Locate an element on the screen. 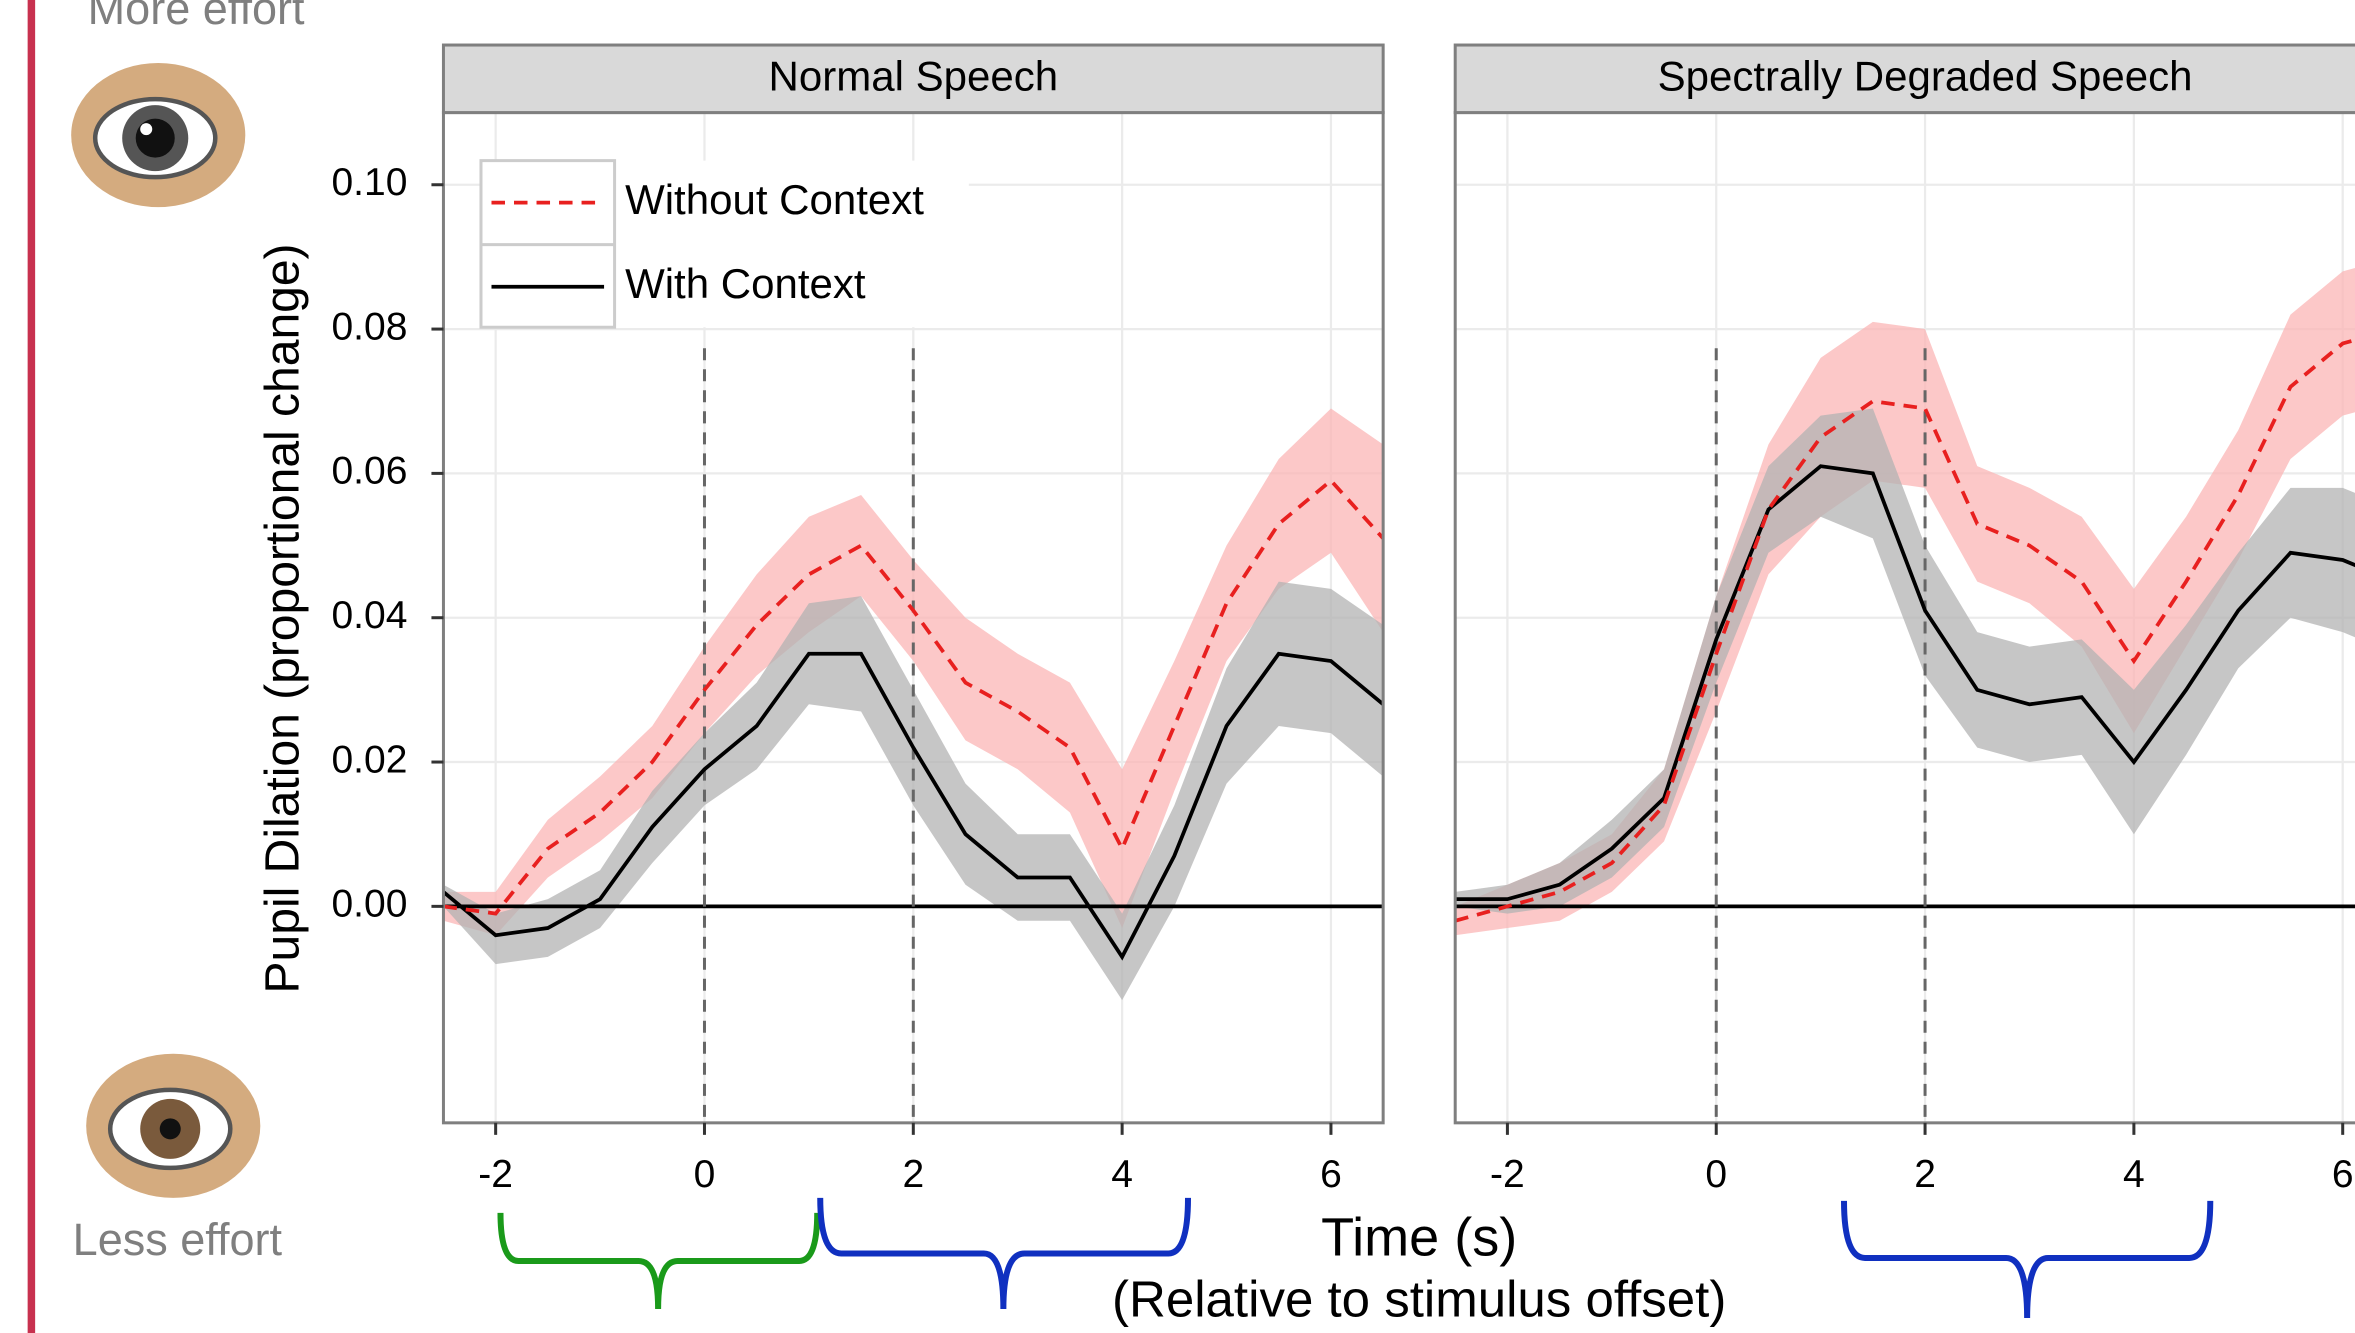 This screenshot has width=2355, height=1333. x-axis-label: Time (s) is located at coordinates (1419, 1238).